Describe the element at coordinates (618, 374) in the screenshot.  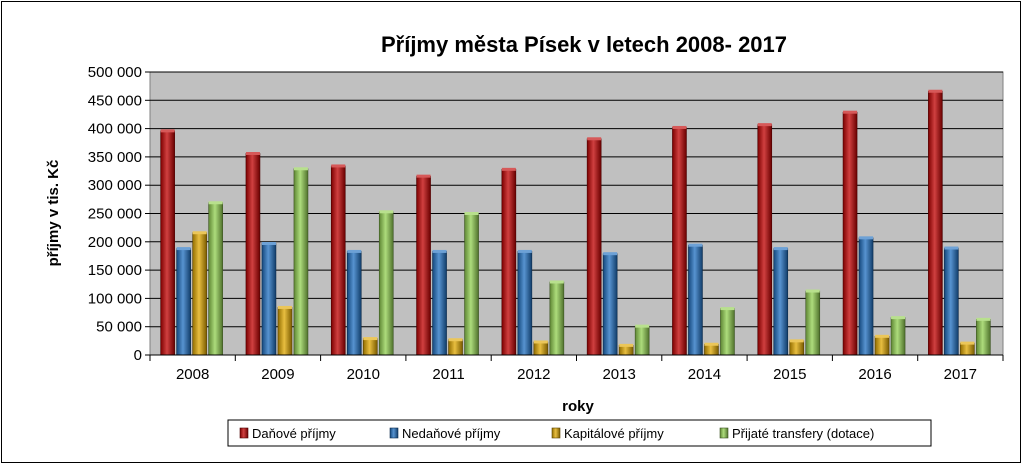
I see `x-tick-label: 2013` at that location.